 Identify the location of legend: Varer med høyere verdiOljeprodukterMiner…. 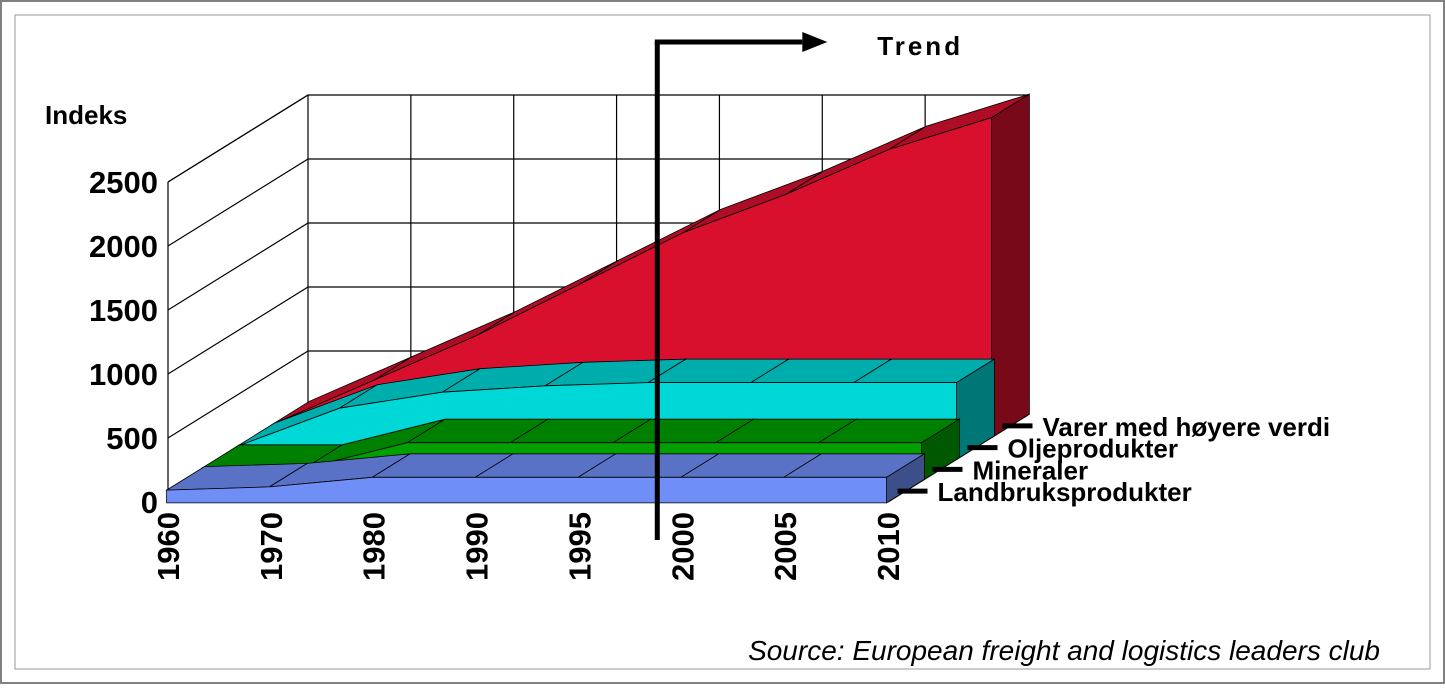
(1114, 459).